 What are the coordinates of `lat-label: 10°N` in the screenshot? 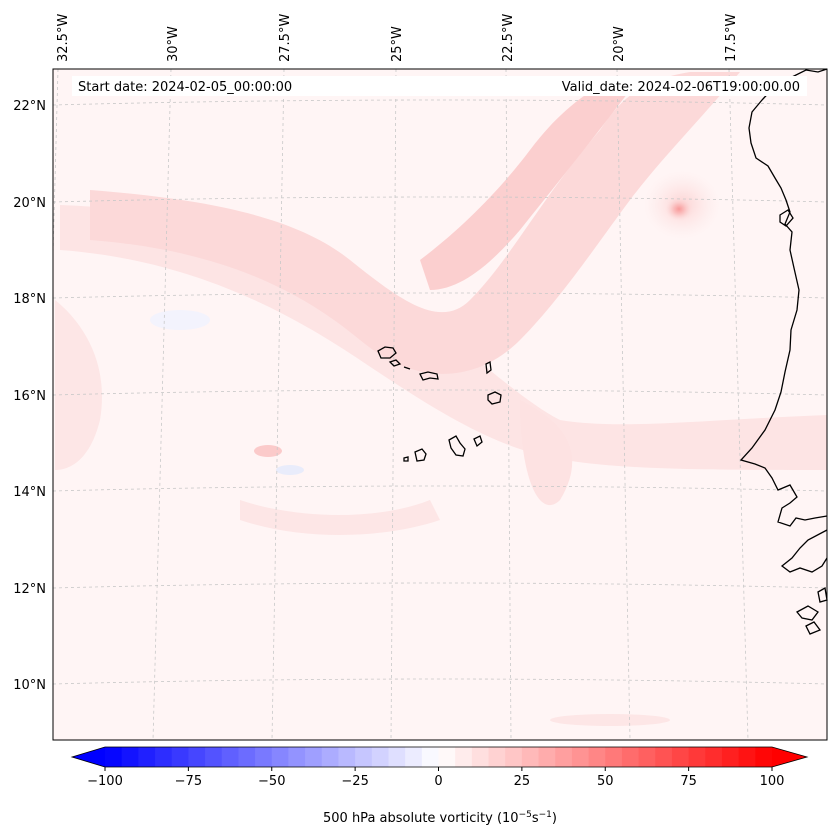 It's located at (29, 685).